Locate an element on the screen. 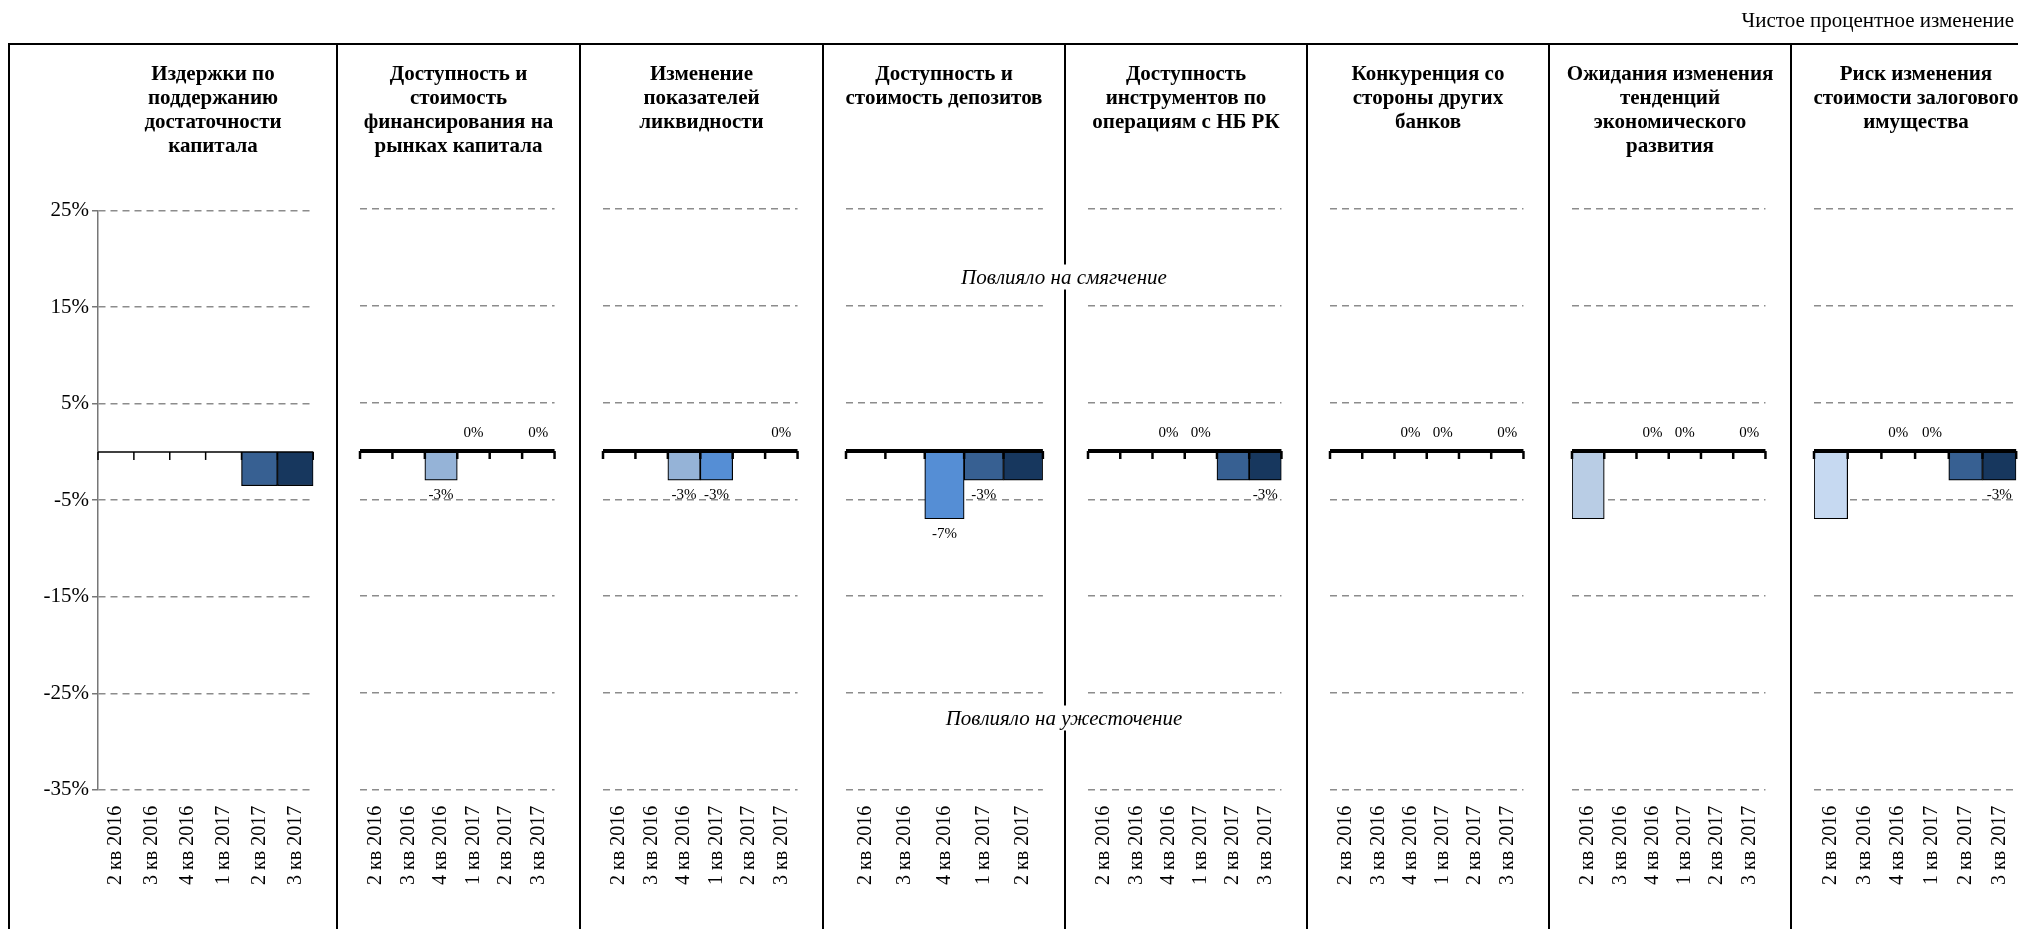  y-tick-label: 5% is located at coordinates (75, 402).